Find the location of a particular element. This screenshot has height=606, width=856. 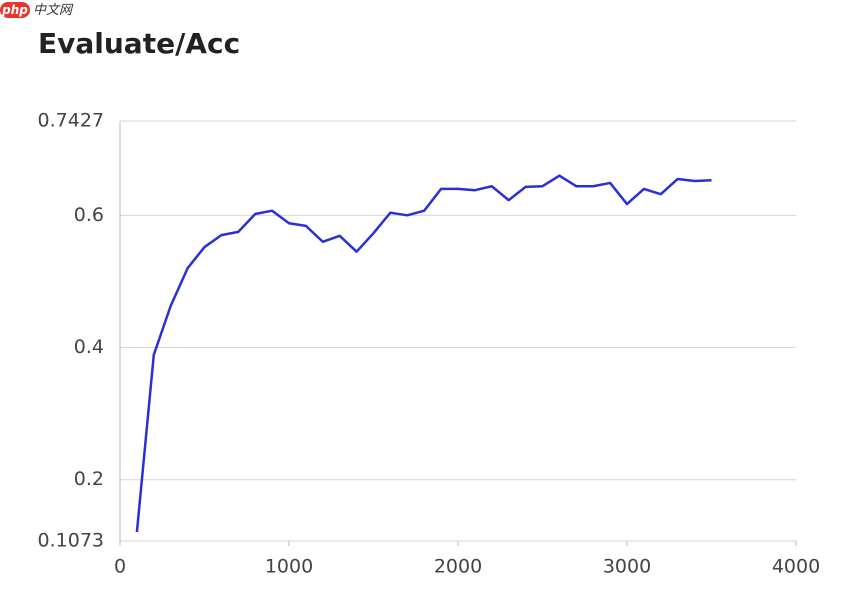

x-tick-label: 2000 is located at coordinates (458, 567).